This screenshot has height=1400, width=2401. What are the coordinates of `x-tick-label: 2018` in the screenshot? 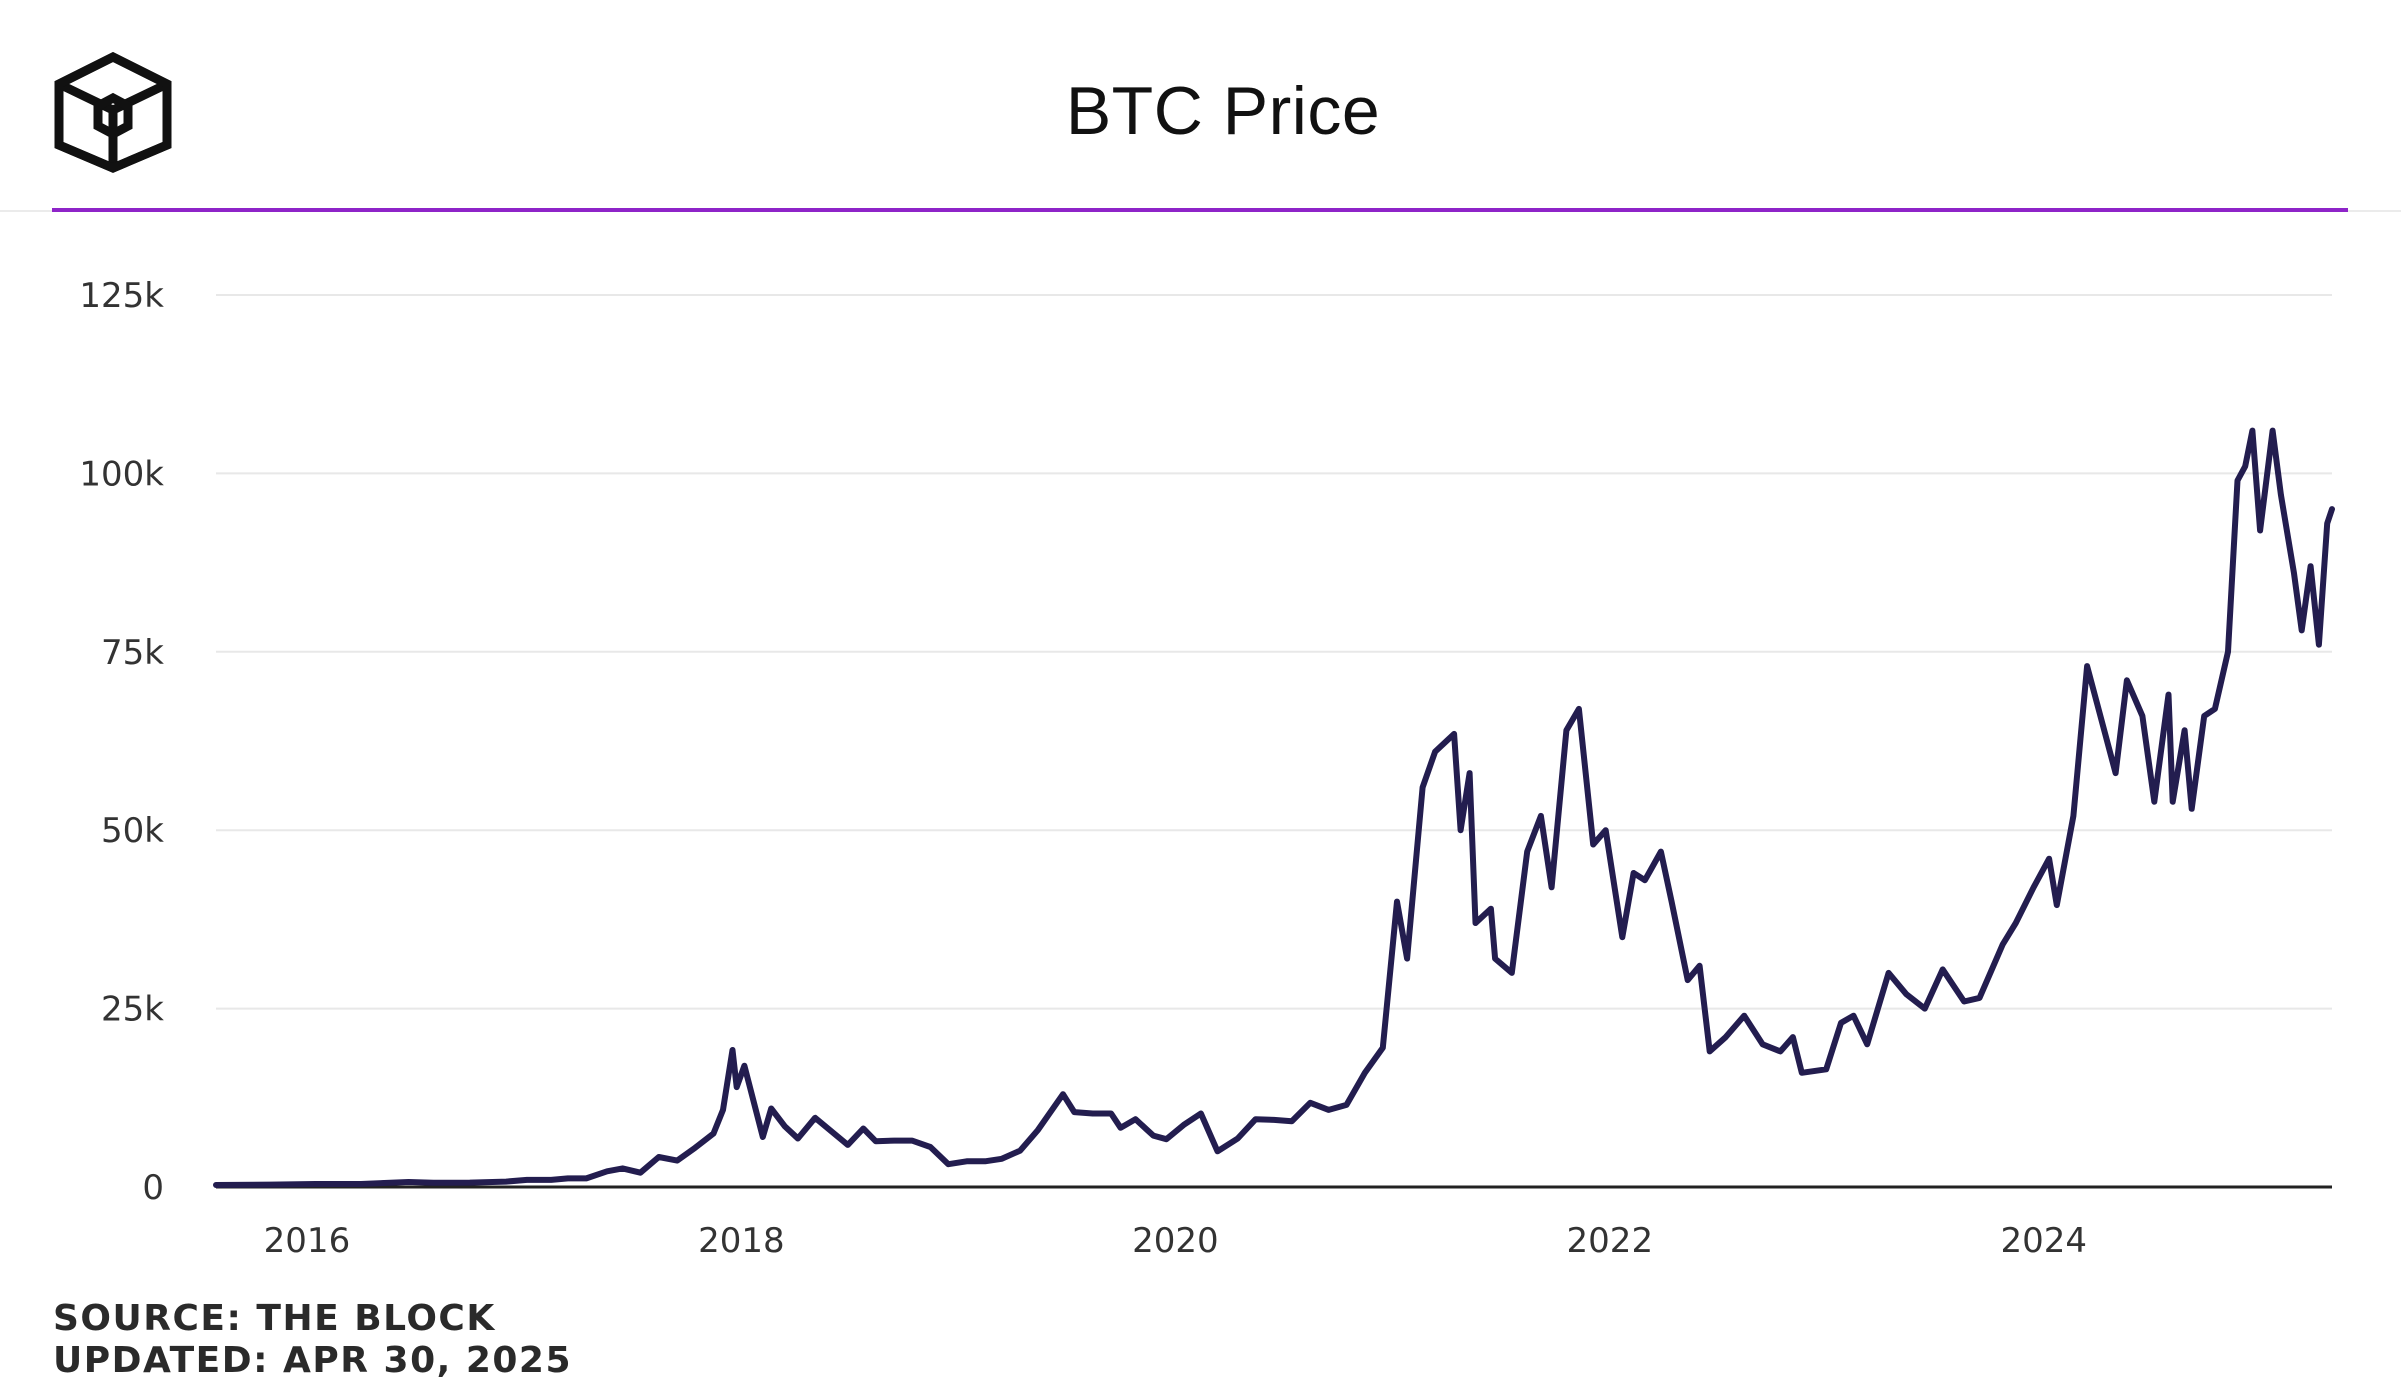 It's located at (741, 1241).